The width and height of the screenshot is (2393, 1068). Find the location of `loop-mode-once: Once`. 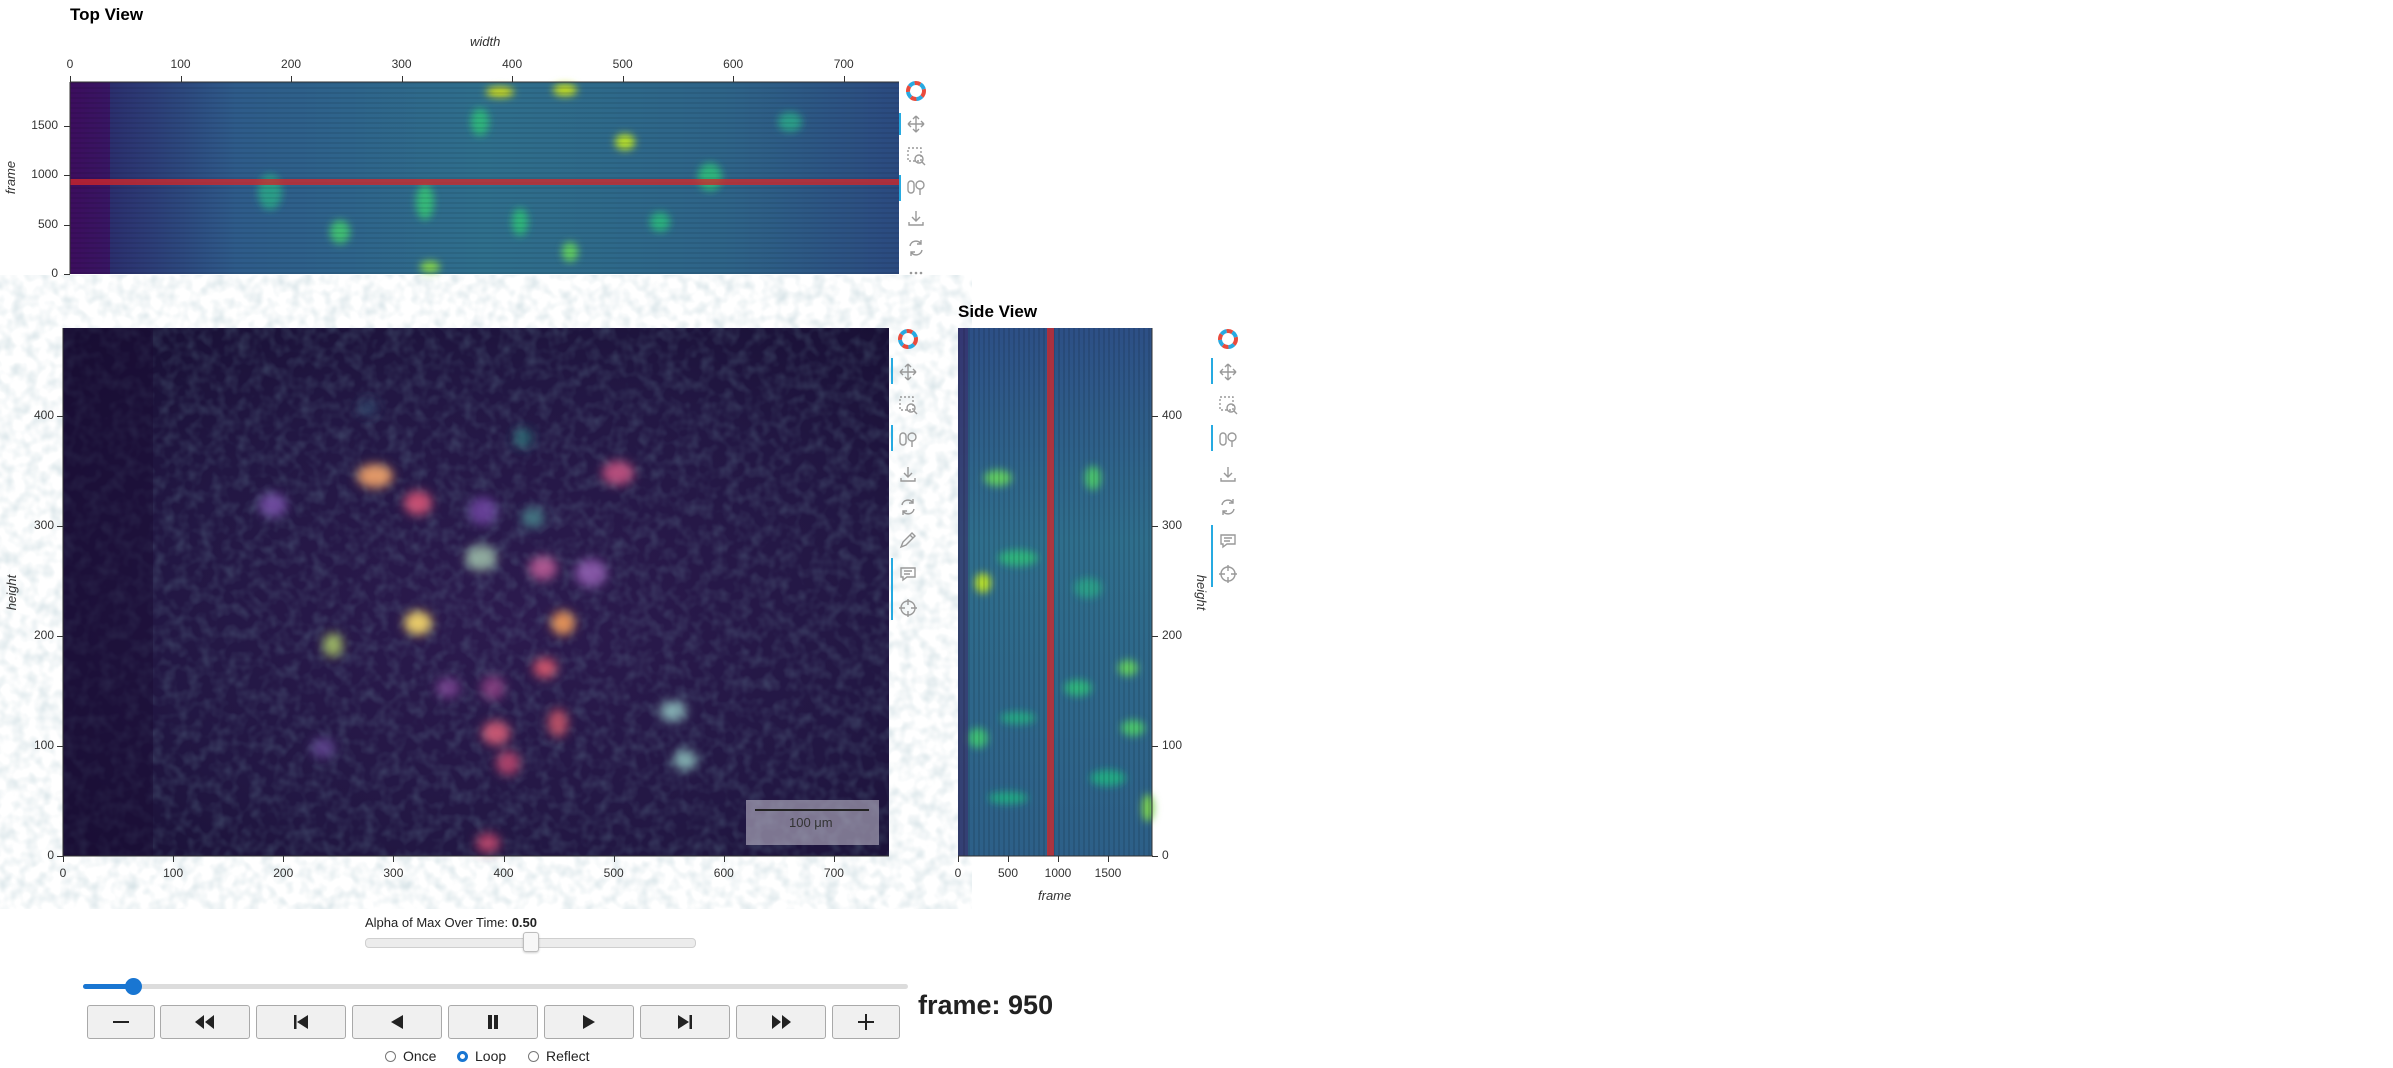

loop-mode-once: Once is located at coordinates (410, 1056).